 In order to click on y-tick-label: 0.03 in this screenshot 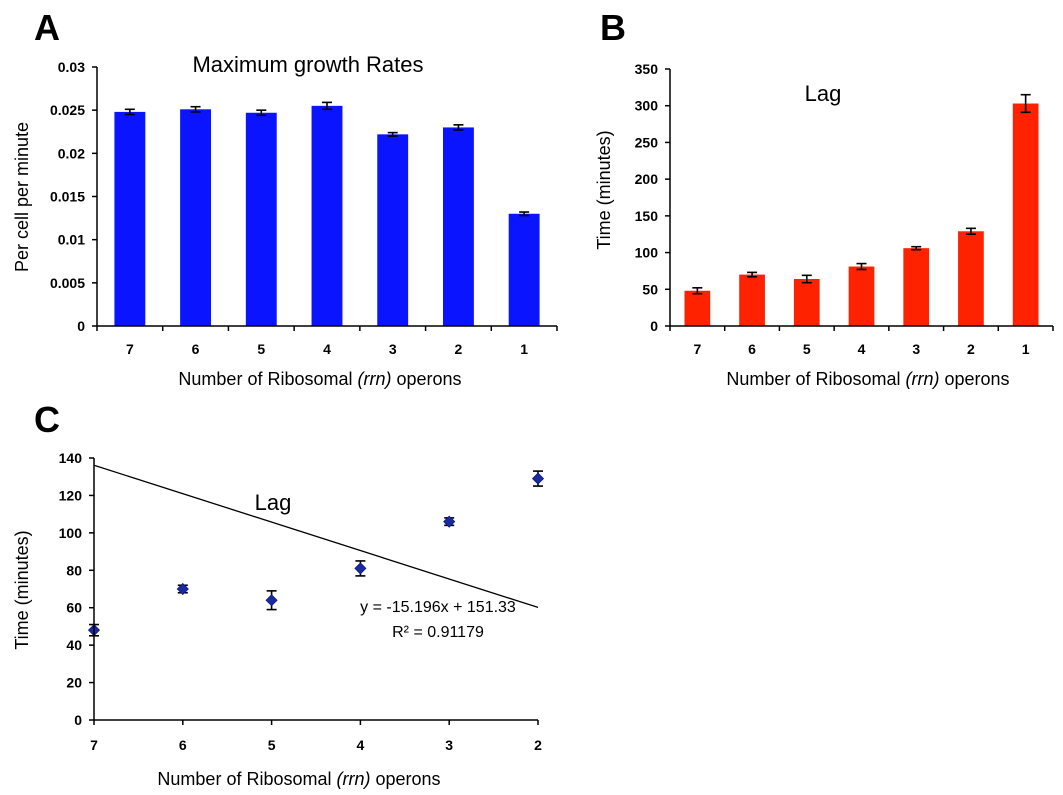, I will do `click(71, 67)`.